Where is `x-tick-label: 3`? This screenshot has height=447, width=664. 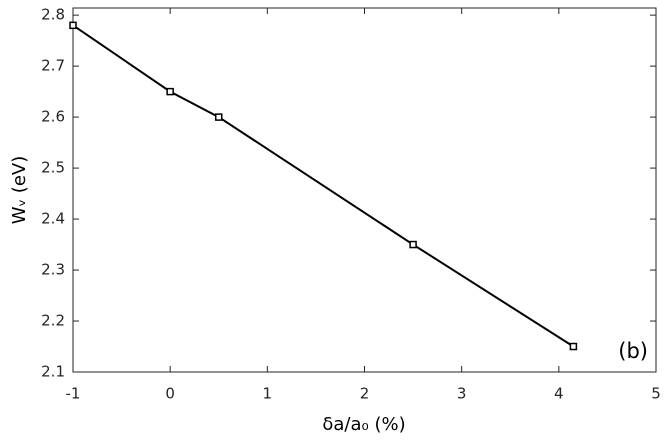 x-tick-label: 3 is located at coordinates (462, 394).